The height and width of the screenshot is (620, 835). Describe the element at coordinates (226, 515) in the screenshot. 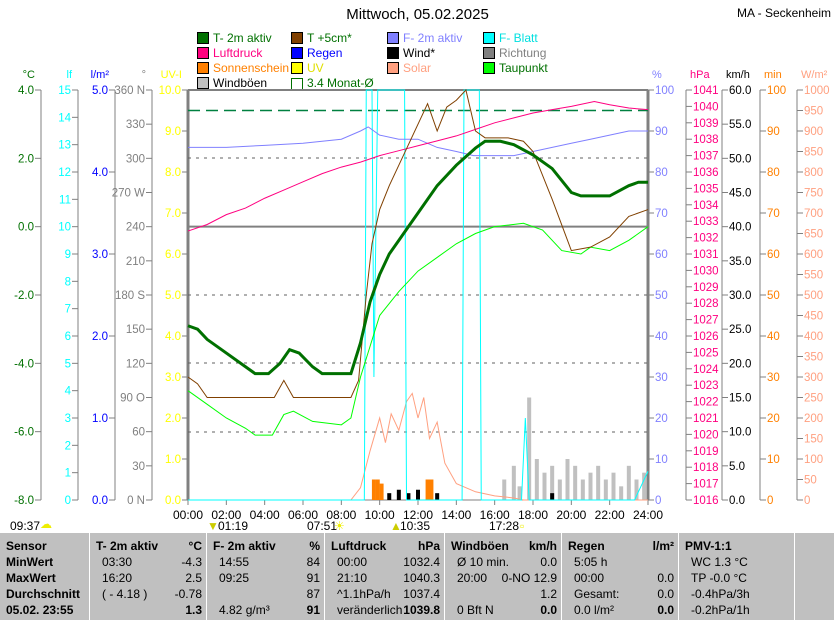

I see `x-tick-label: 02:00` at that location.